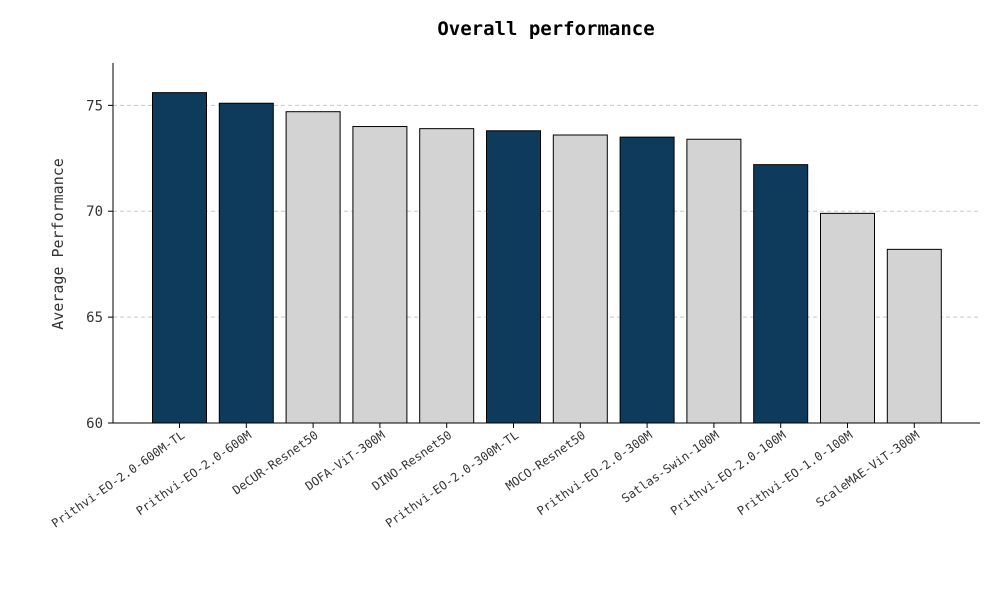 The width and height of the screenshot is (1000, 600). What do you see at coordinates (58, 244) in the screenshot?
I see `y-axis-label: Average Performance` at bounding box center [58, 244].